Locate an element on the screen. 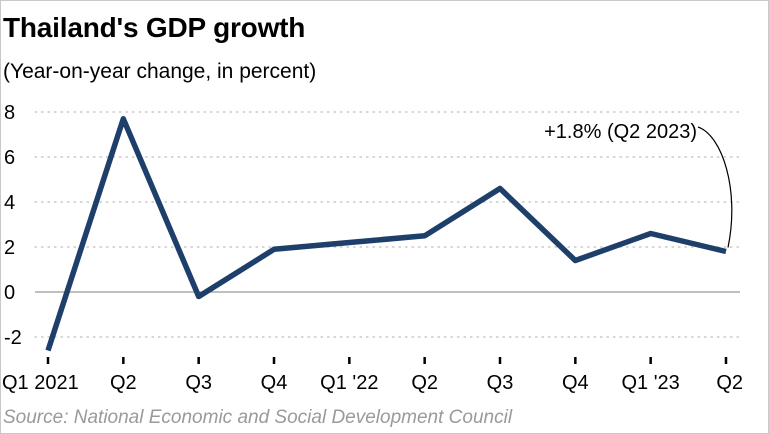  annotation-label: +1.8% (Q2 2023) is located at coordinates (620, 132).